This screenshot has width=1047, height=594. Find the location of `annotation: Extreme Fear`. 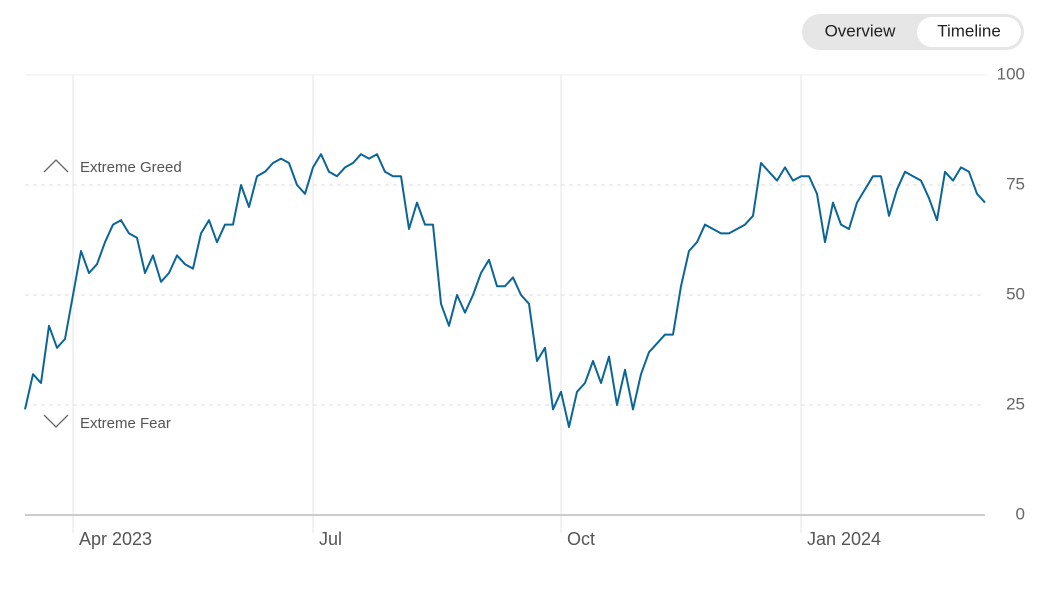

annotation: Extreme Fear is located at coordinates (125, 423).